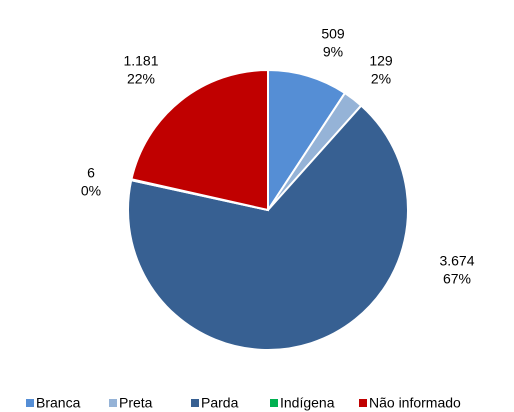 This screenshot has width=514, height=412. I want to click on legend-label: Indígena, so click(307, 403).